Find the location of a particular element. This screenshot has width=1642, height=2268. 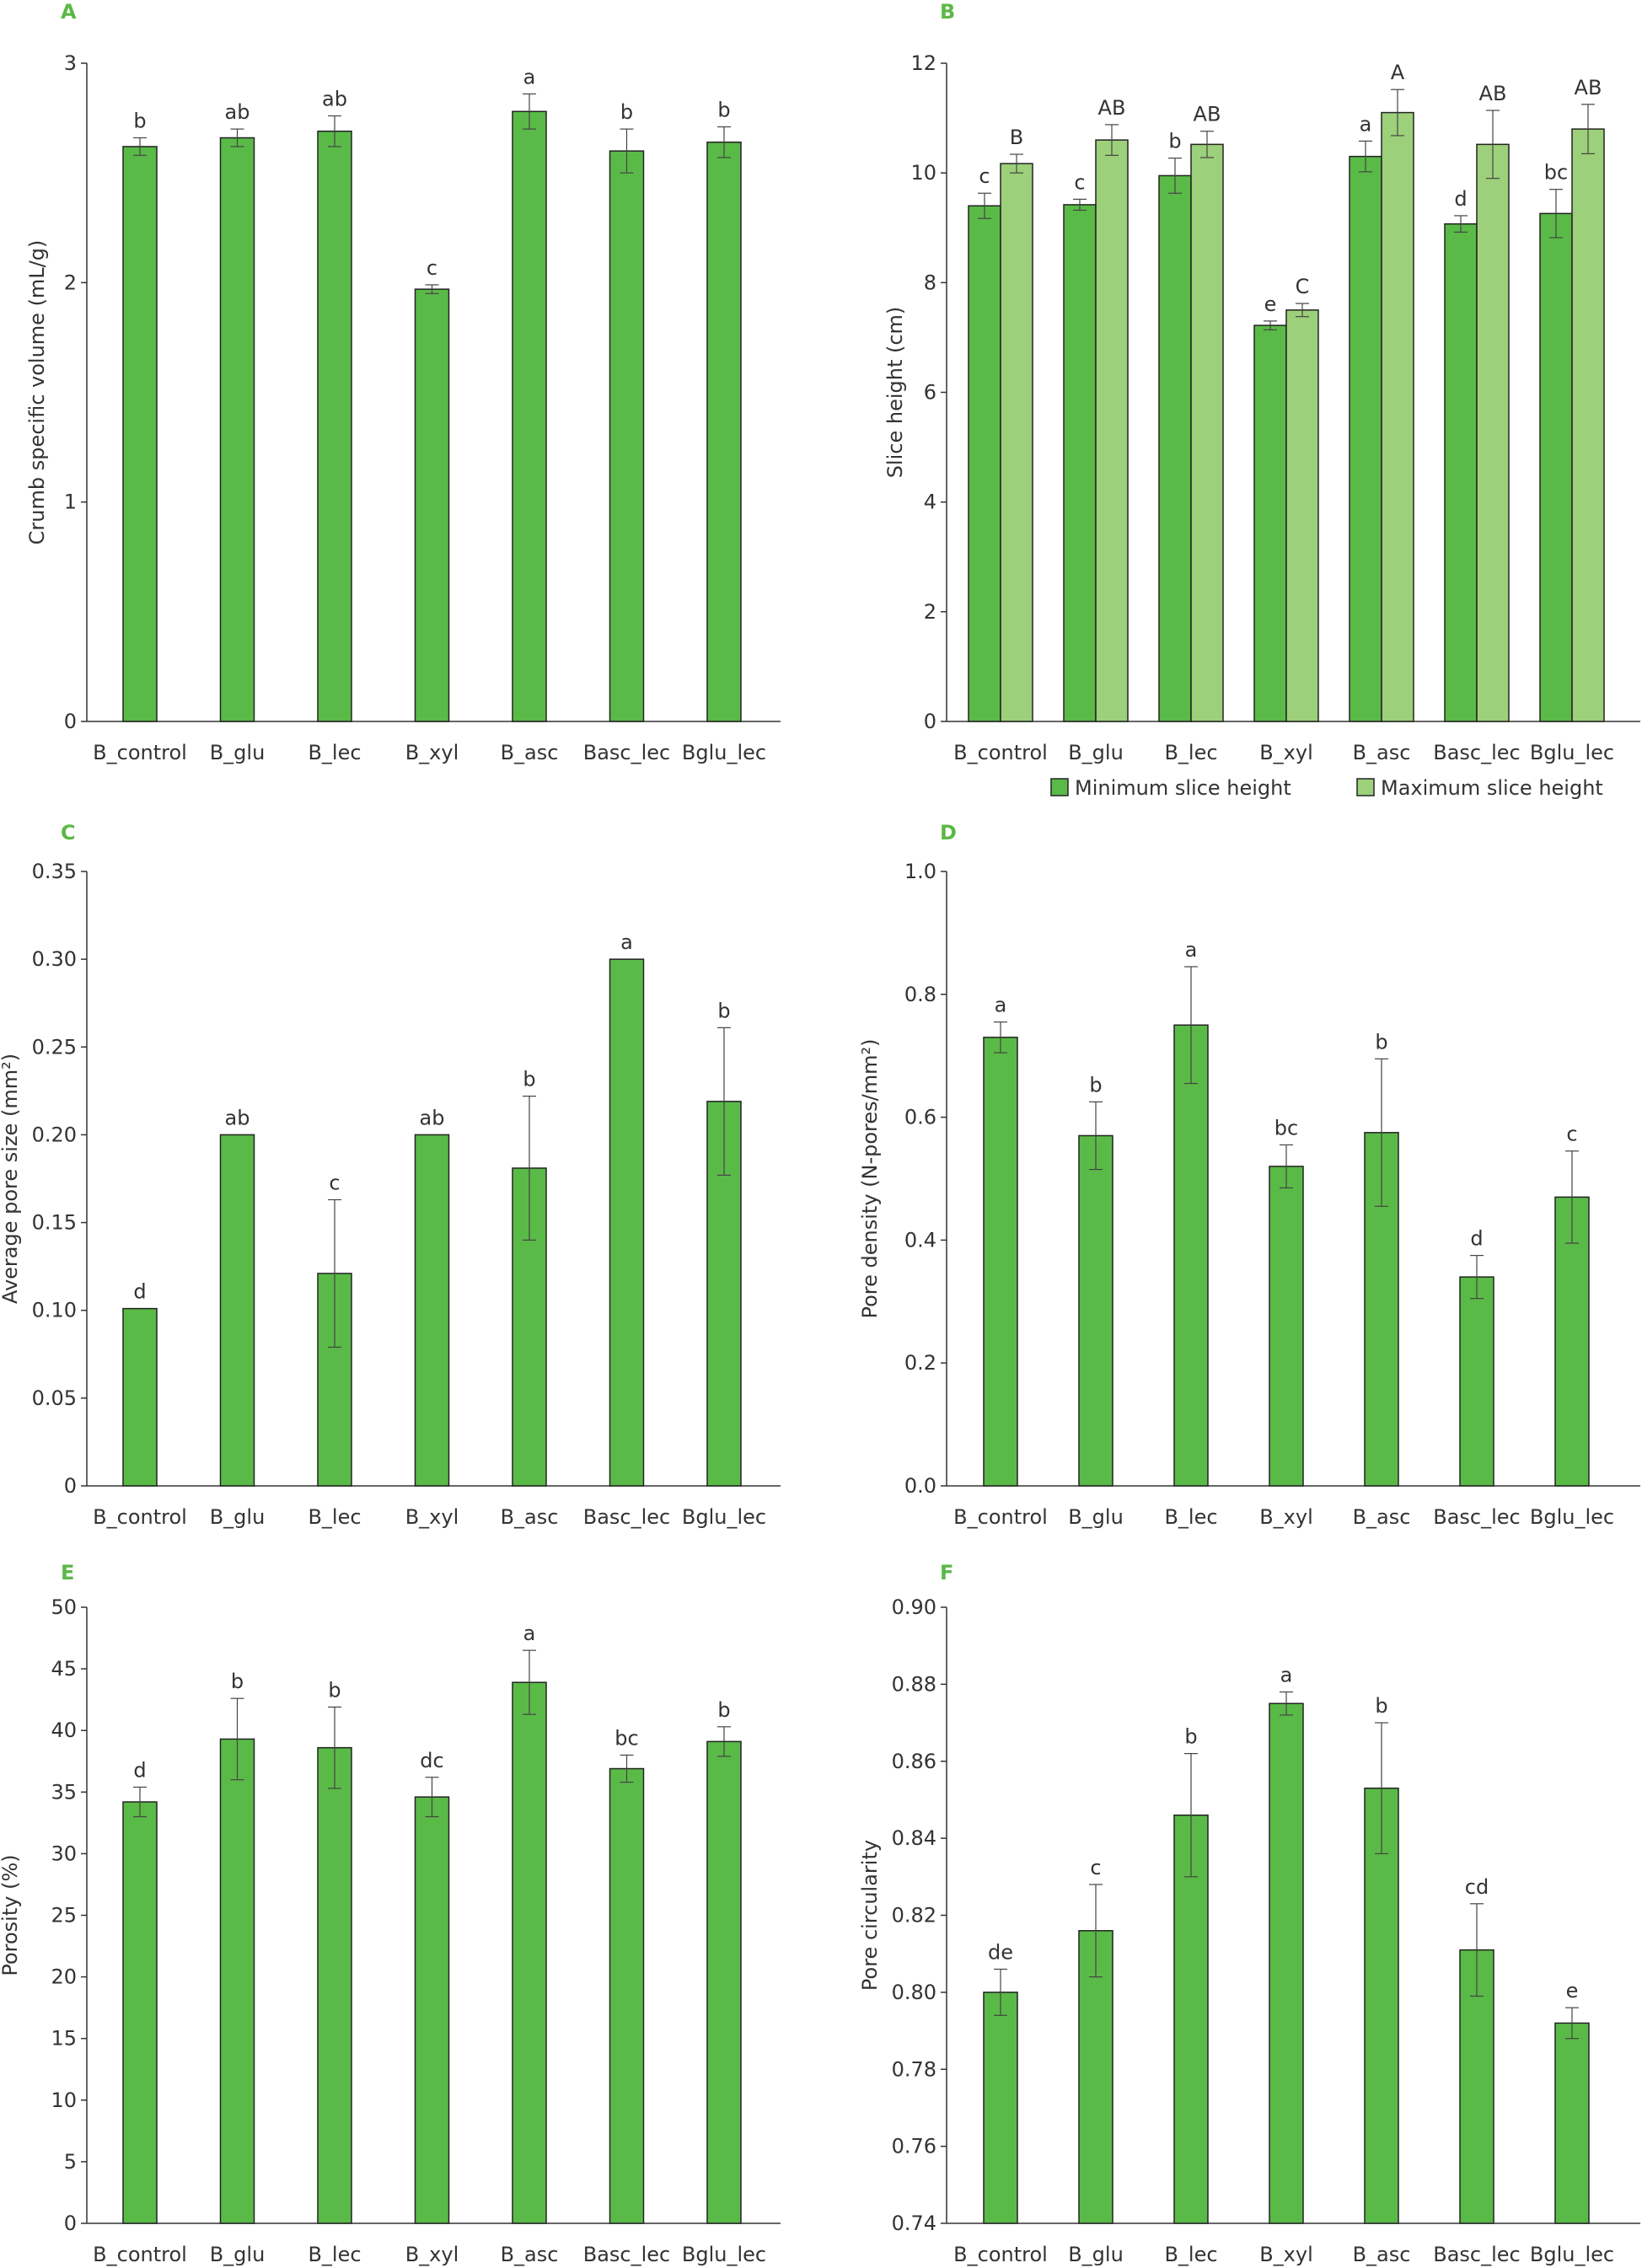

y-tick-label: 1.0 is located at coordinates (920, 872).